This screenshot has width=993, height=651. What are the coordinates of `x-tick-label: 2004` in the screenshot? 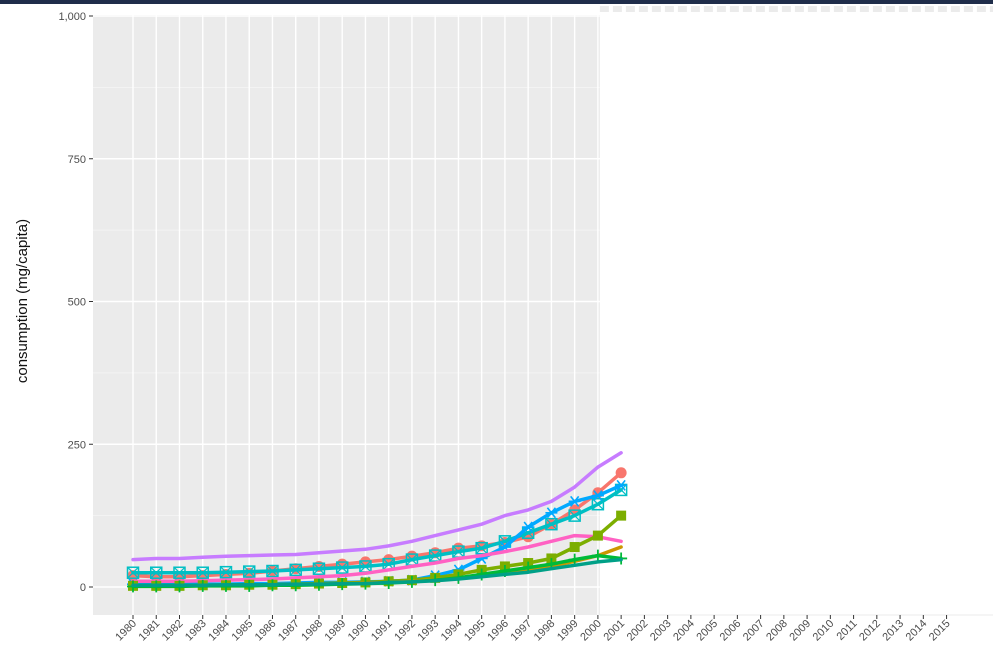 It's located at (684, 631).